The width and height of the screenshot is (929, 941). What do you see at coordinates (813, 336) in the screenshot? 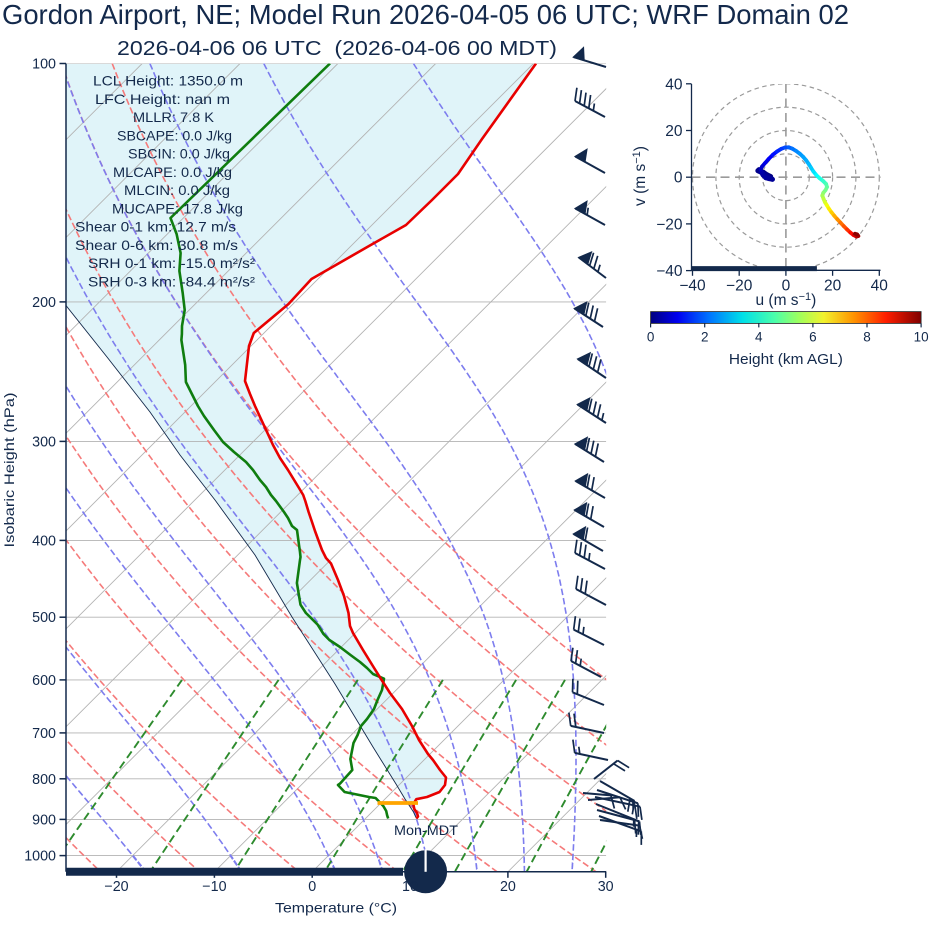
I see `svg-text: 6` at bounding box center [813, 336].